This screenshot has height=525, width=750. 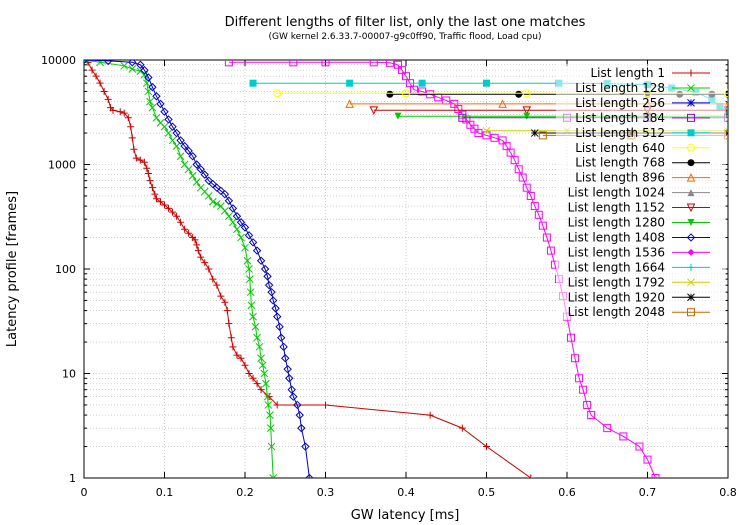 I want to click on legend-item: List length 1, so click(x=650, y=73).